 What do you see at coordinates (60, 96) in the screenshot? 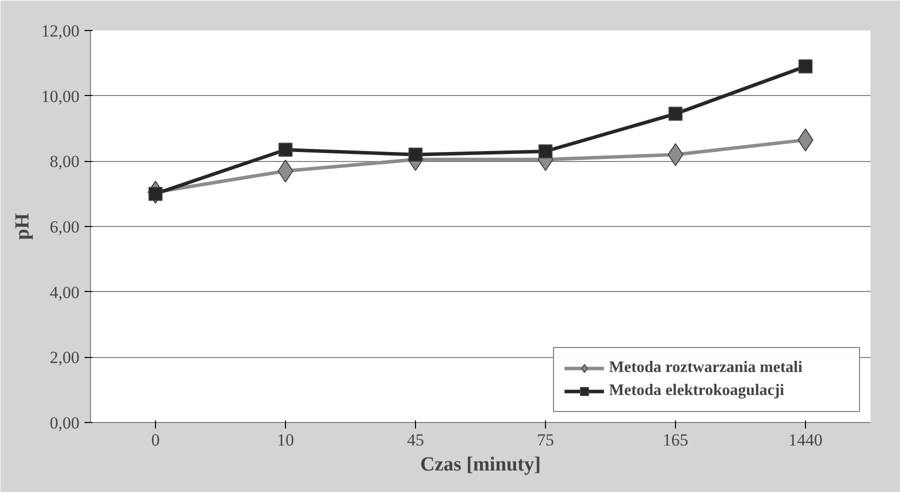
I see `y-tick-label: 10,00` at bounding box center [60, 96].